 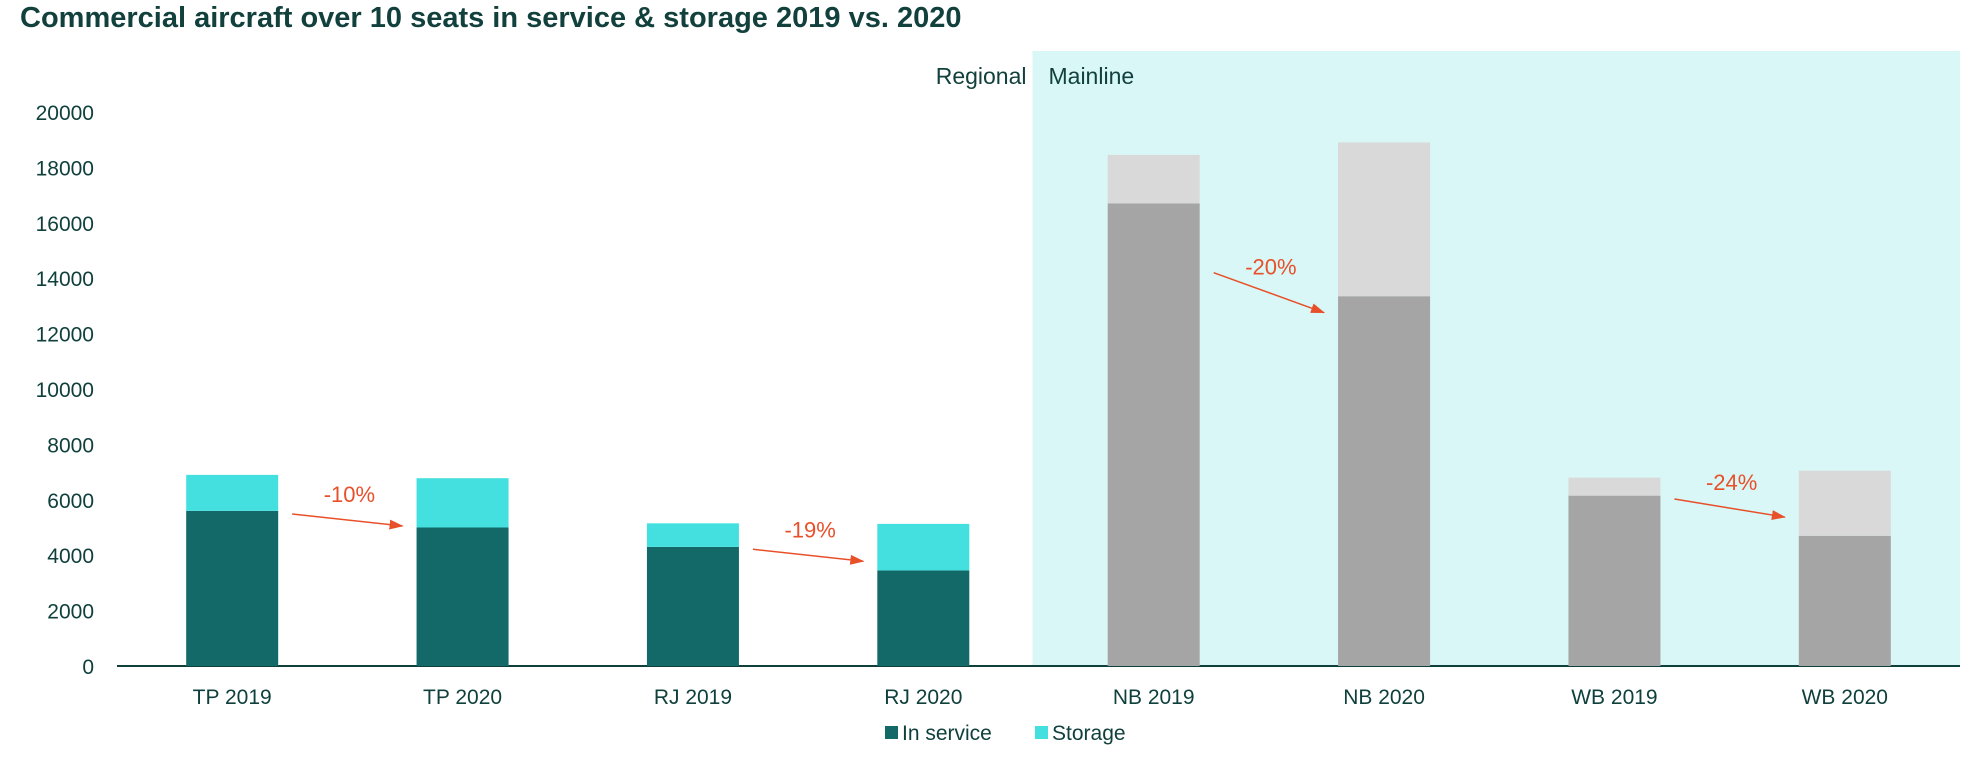 I want to click on change-label: -24%, so click(x=1731, y=482).